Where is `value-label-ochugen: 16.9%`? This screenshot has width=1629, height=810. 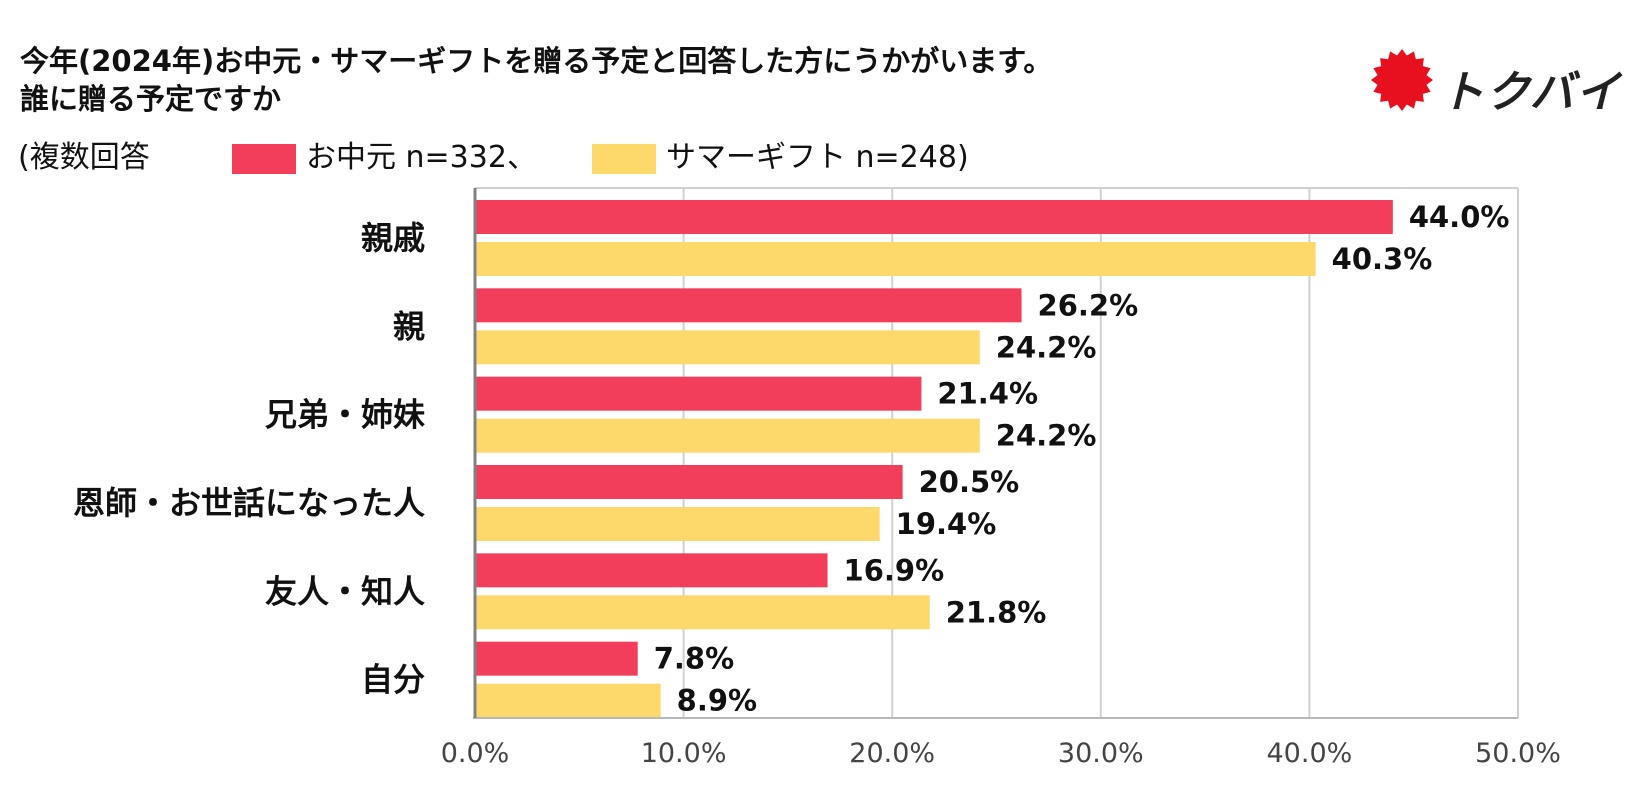 value-label-ochugen: 16.9% is located at coordinates (894, 570).